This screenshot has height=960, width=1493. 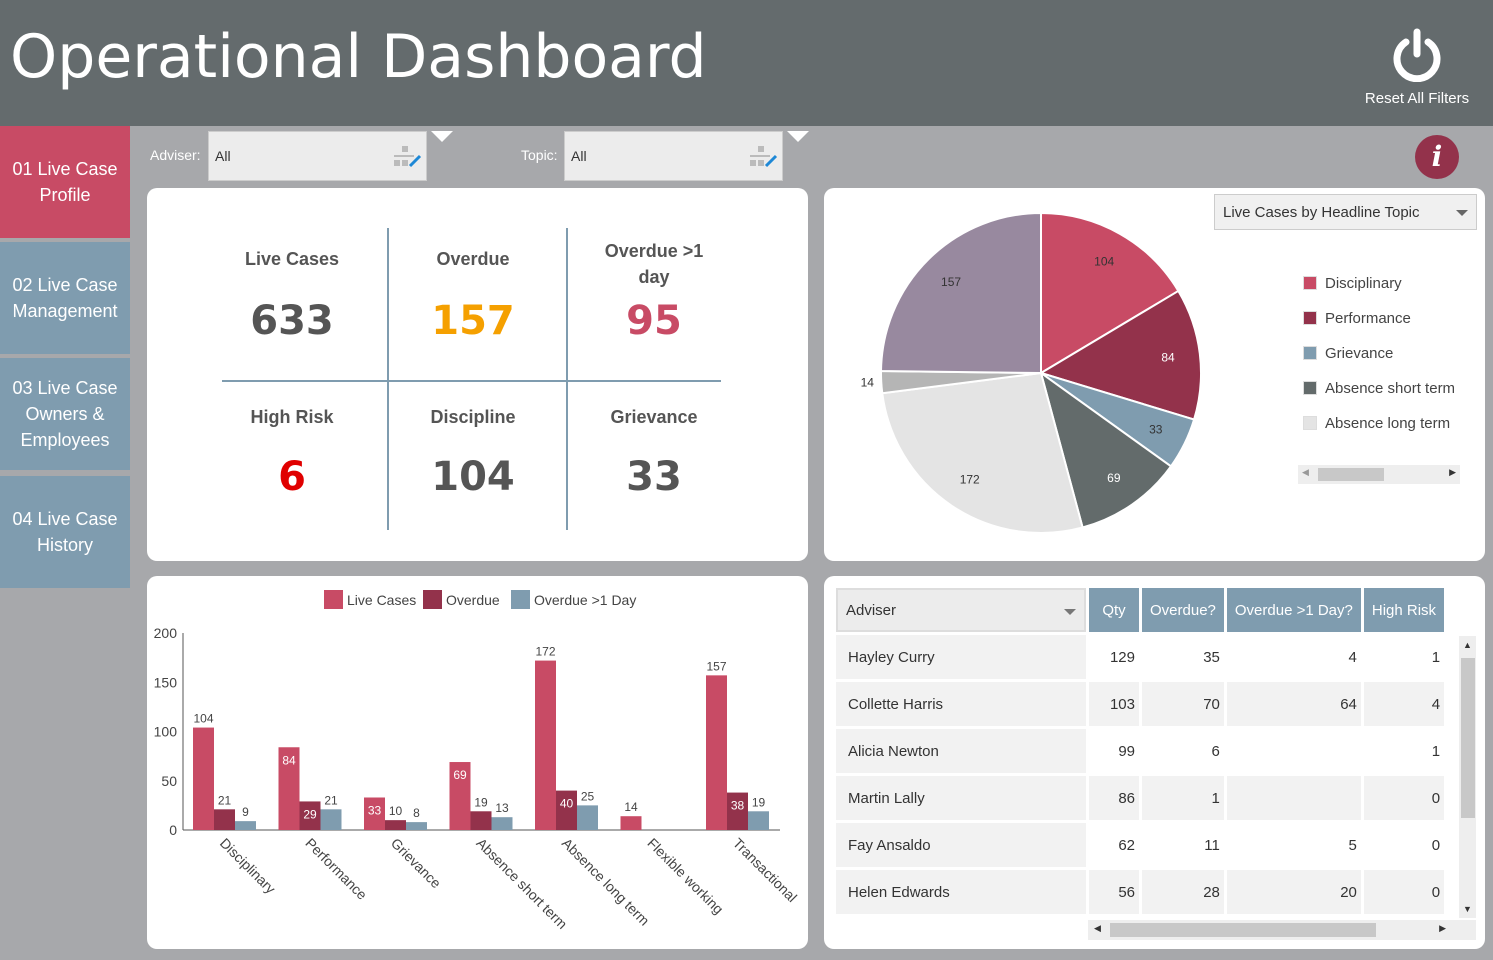 I want to click on kpi-grievance: Grievance 33, so click(x=654, y=453).